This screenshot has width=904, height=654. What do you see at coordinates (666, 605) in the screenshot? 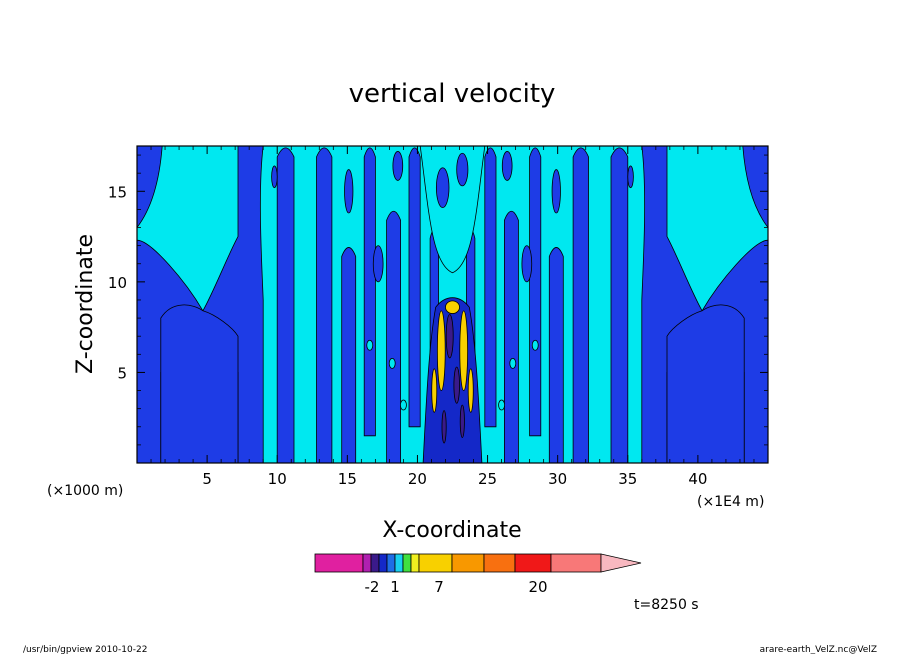
I see `time-label: t=8250 s` at bounding box center [666, 605].